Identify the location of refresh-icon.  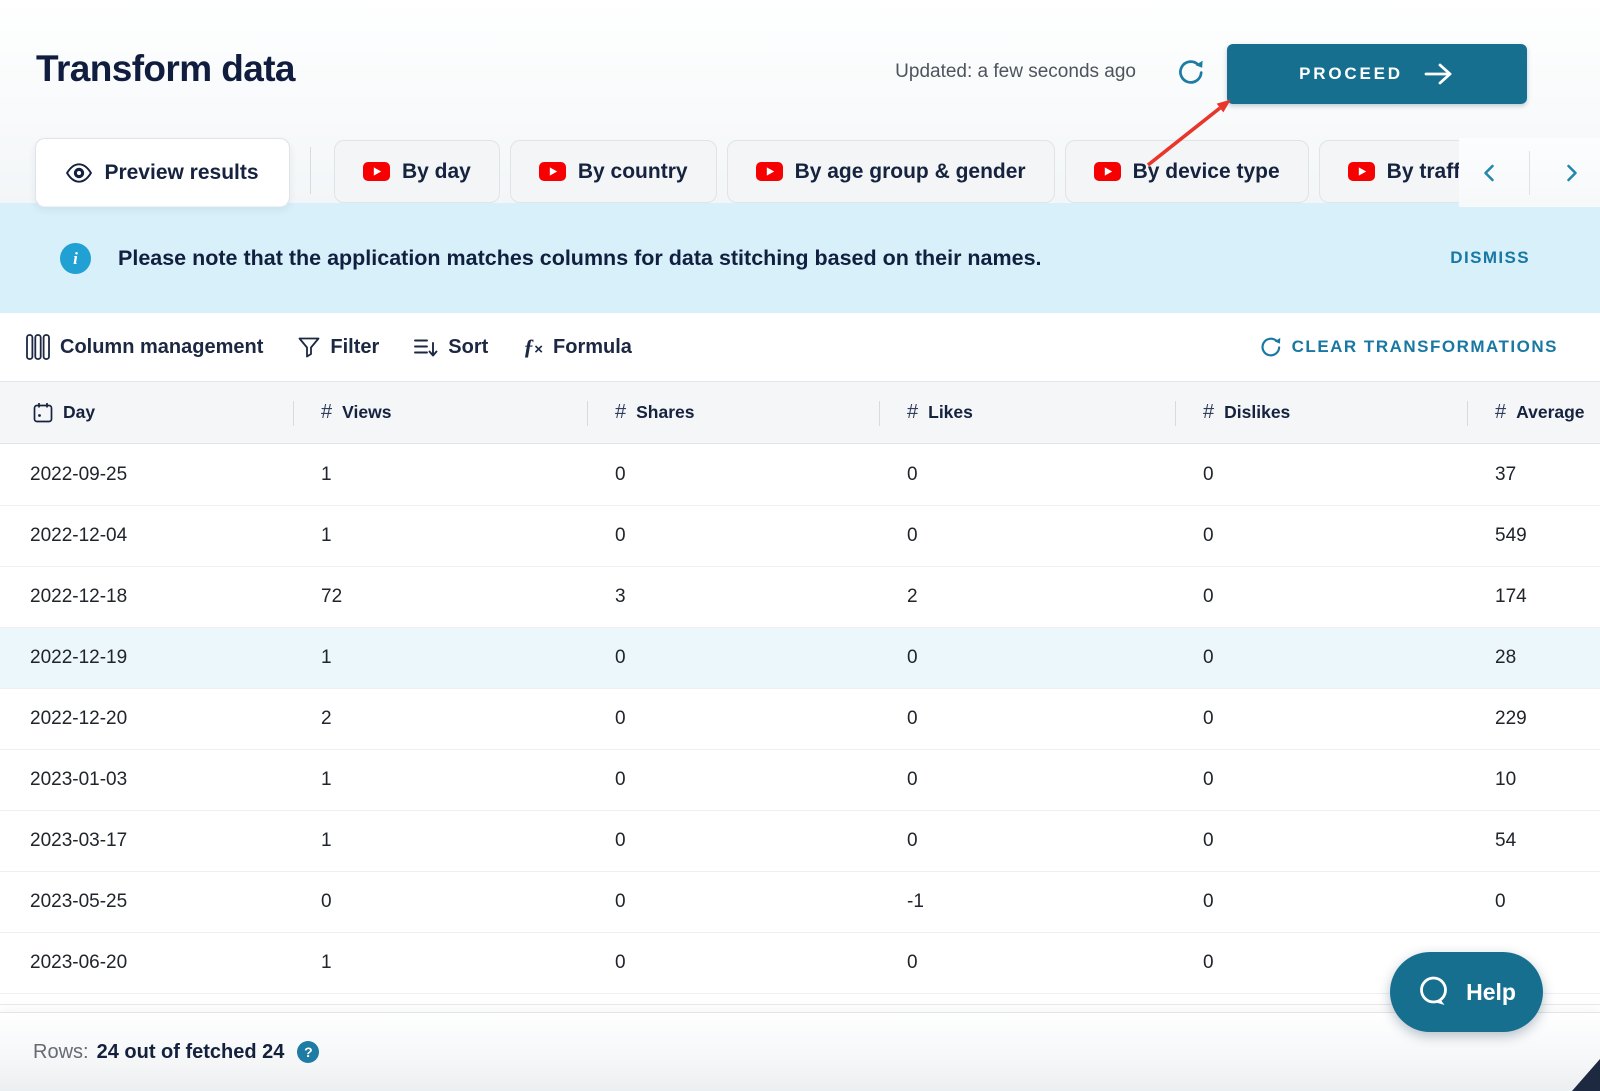
(1191, 72).